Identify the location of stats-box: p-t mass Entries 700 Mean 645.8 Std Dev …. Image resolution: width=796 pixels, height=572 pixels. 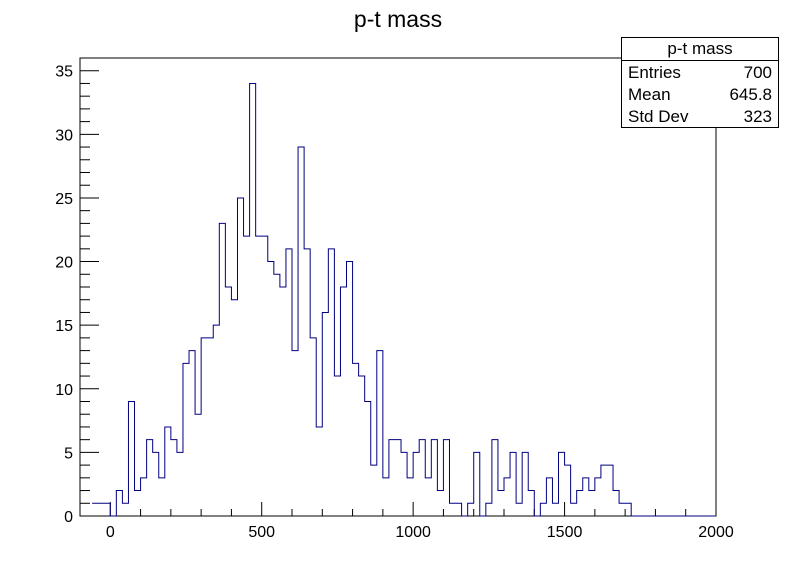
(700, 82).